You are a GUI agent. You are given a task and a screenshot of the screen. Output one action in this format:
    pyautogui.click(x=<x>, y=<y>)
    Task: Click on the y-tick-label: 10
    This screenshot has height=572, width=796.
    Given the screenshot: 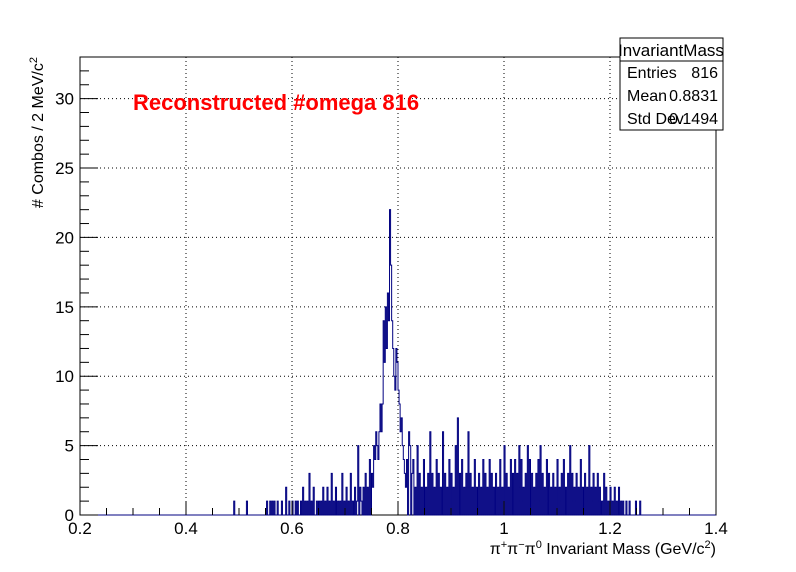 What is the action you would take?
    pyautogui.click(x=64, y=376)
    